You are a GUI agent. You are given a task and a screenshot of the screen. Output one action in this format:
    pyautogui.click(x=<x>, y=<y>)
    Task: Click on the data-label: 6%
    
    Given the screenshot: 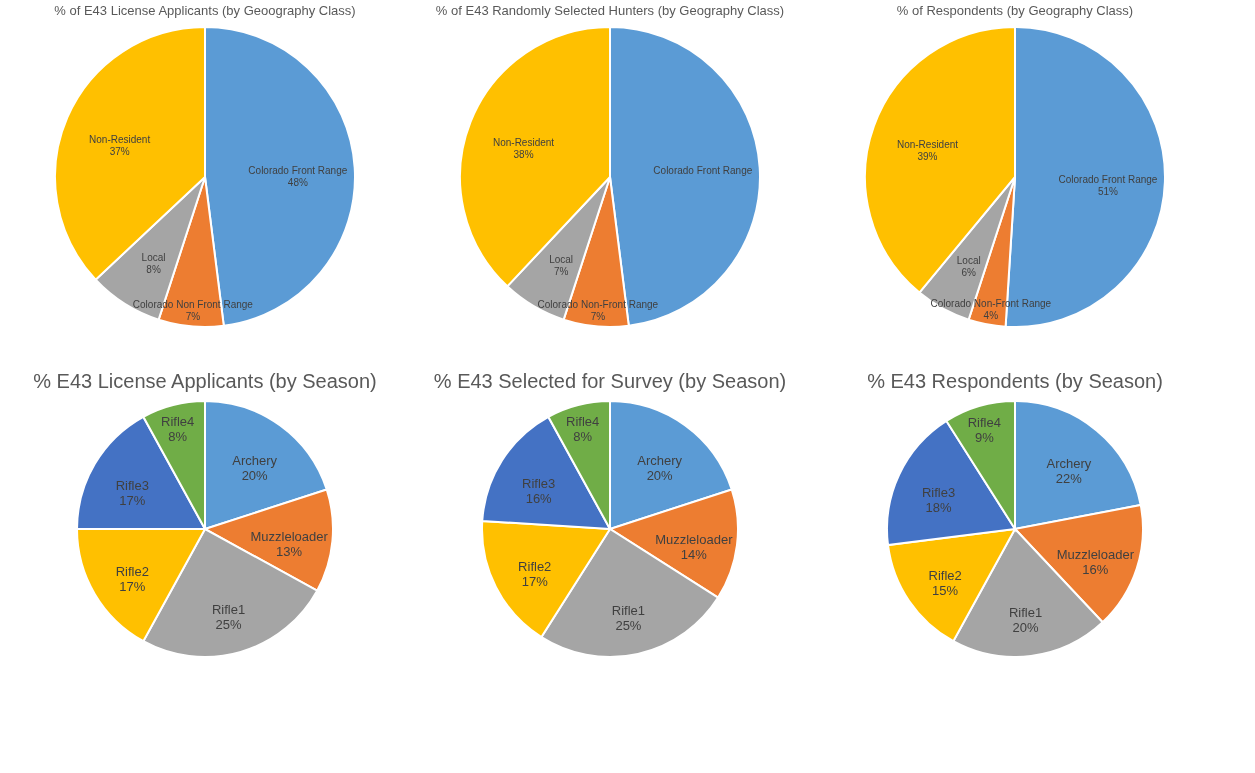 What is the action you would take?
    pyautogui.click(x=969, y=273)
    